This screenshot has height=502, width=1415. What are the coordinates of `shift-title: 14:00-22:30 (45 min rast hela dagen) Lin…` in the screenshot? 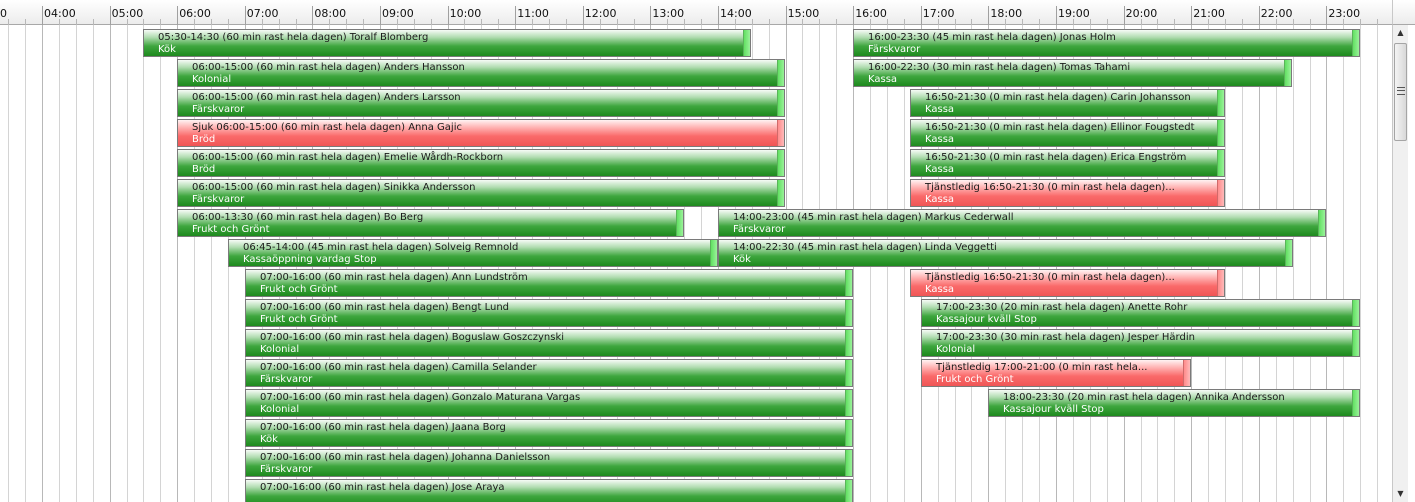 It's located at (865, 247).